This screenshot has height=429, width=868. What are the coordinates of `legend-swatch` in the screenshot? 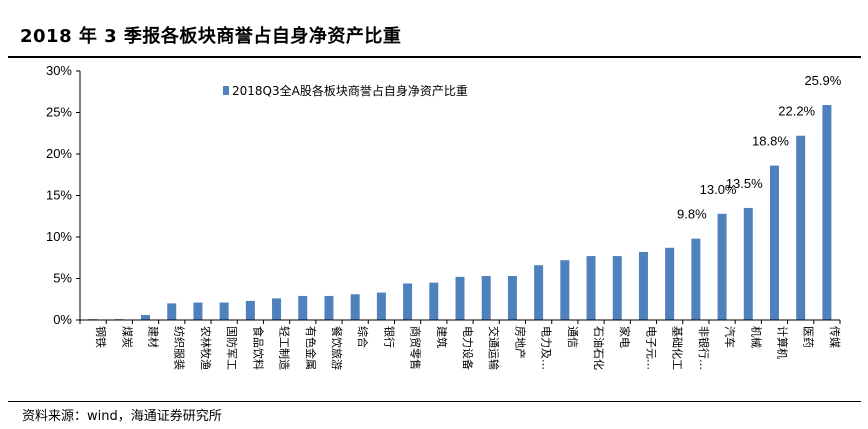 It's located at (226, 90).